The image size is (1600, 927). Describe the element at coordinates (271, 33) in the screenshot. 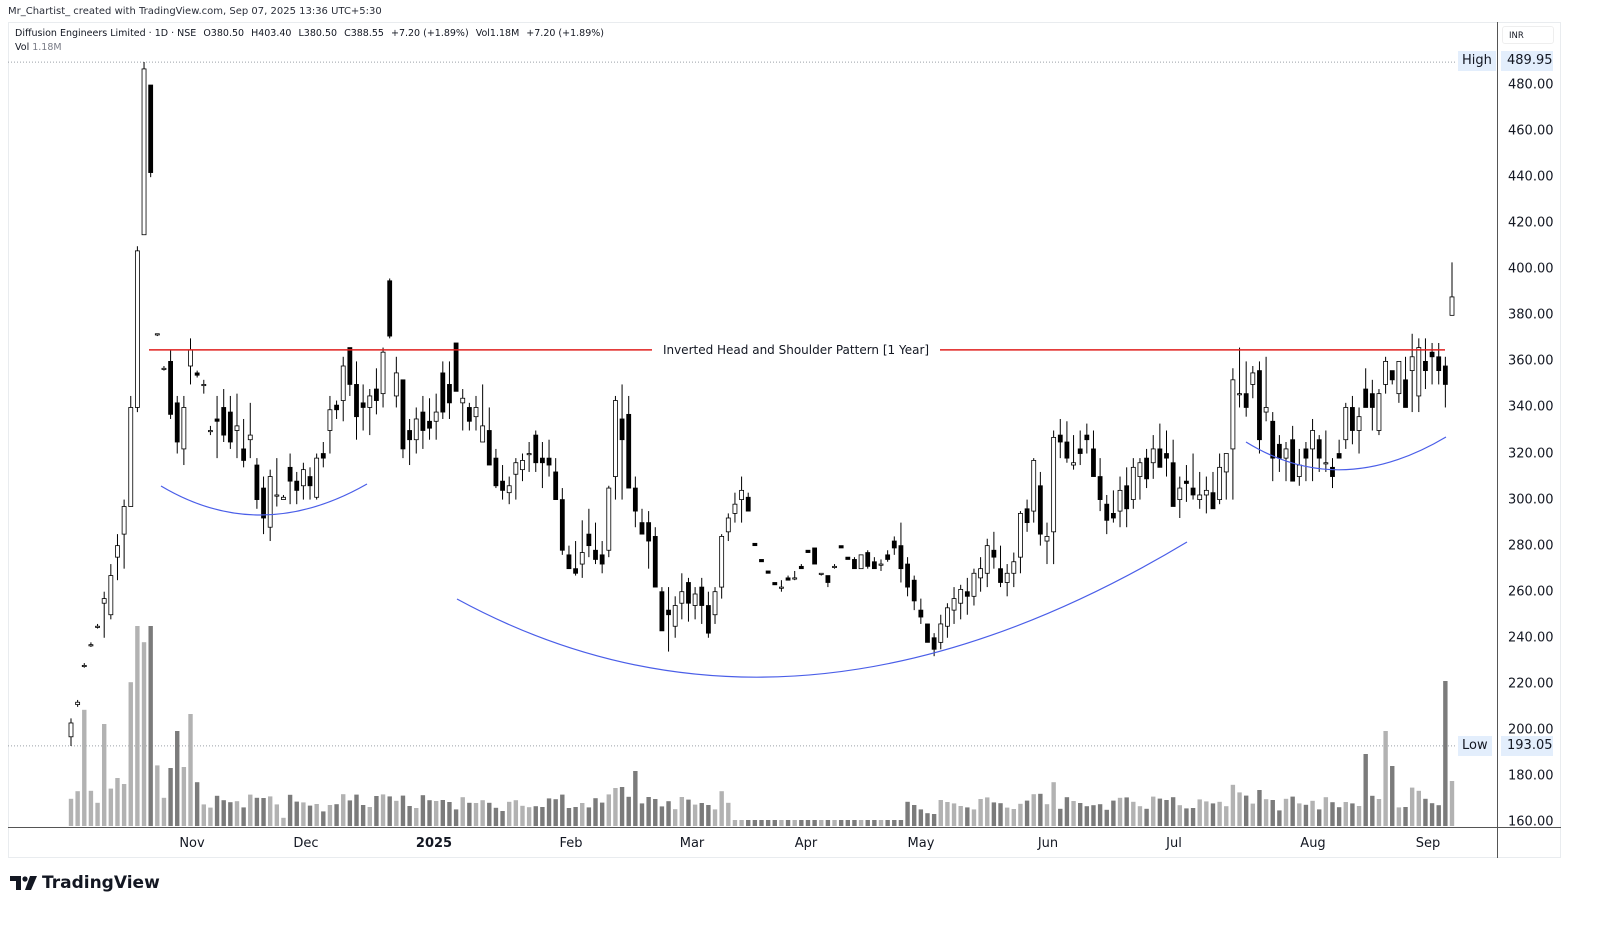

I see `high-value: H403.40` at that location.